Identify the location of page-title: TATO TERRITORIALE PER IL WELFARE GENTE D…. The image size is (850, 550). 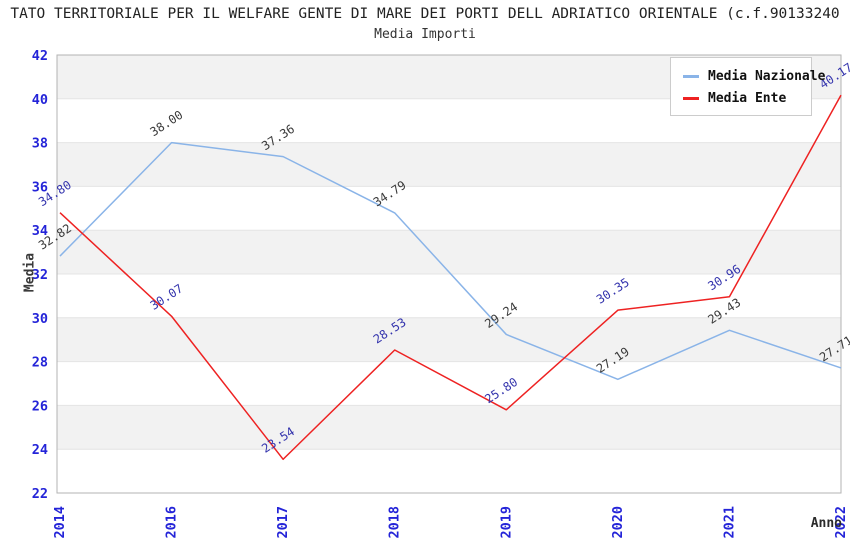
(425, 14).